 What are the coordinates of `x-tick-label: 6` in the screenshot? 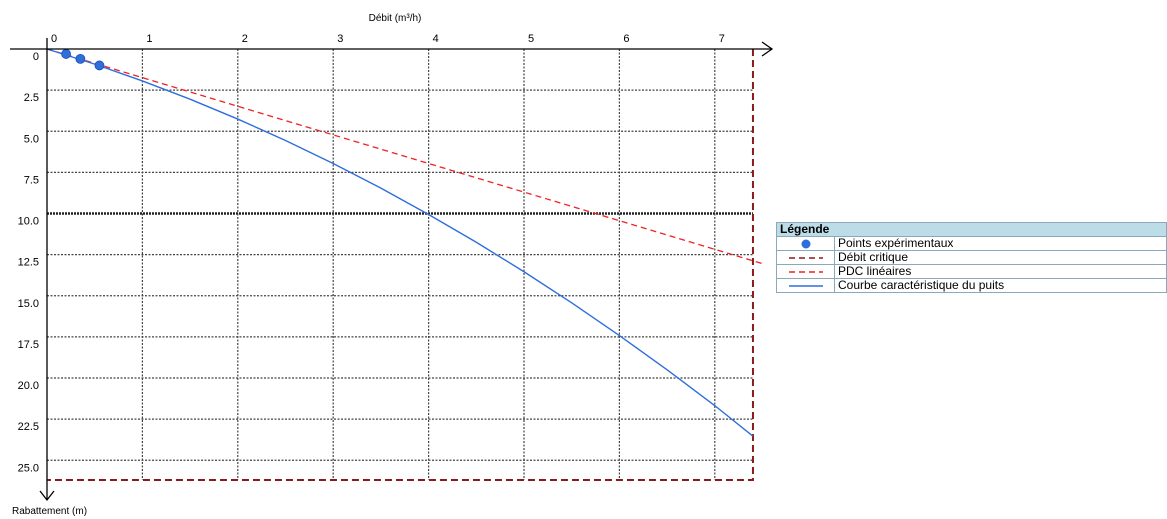 It's located at (626, 39).